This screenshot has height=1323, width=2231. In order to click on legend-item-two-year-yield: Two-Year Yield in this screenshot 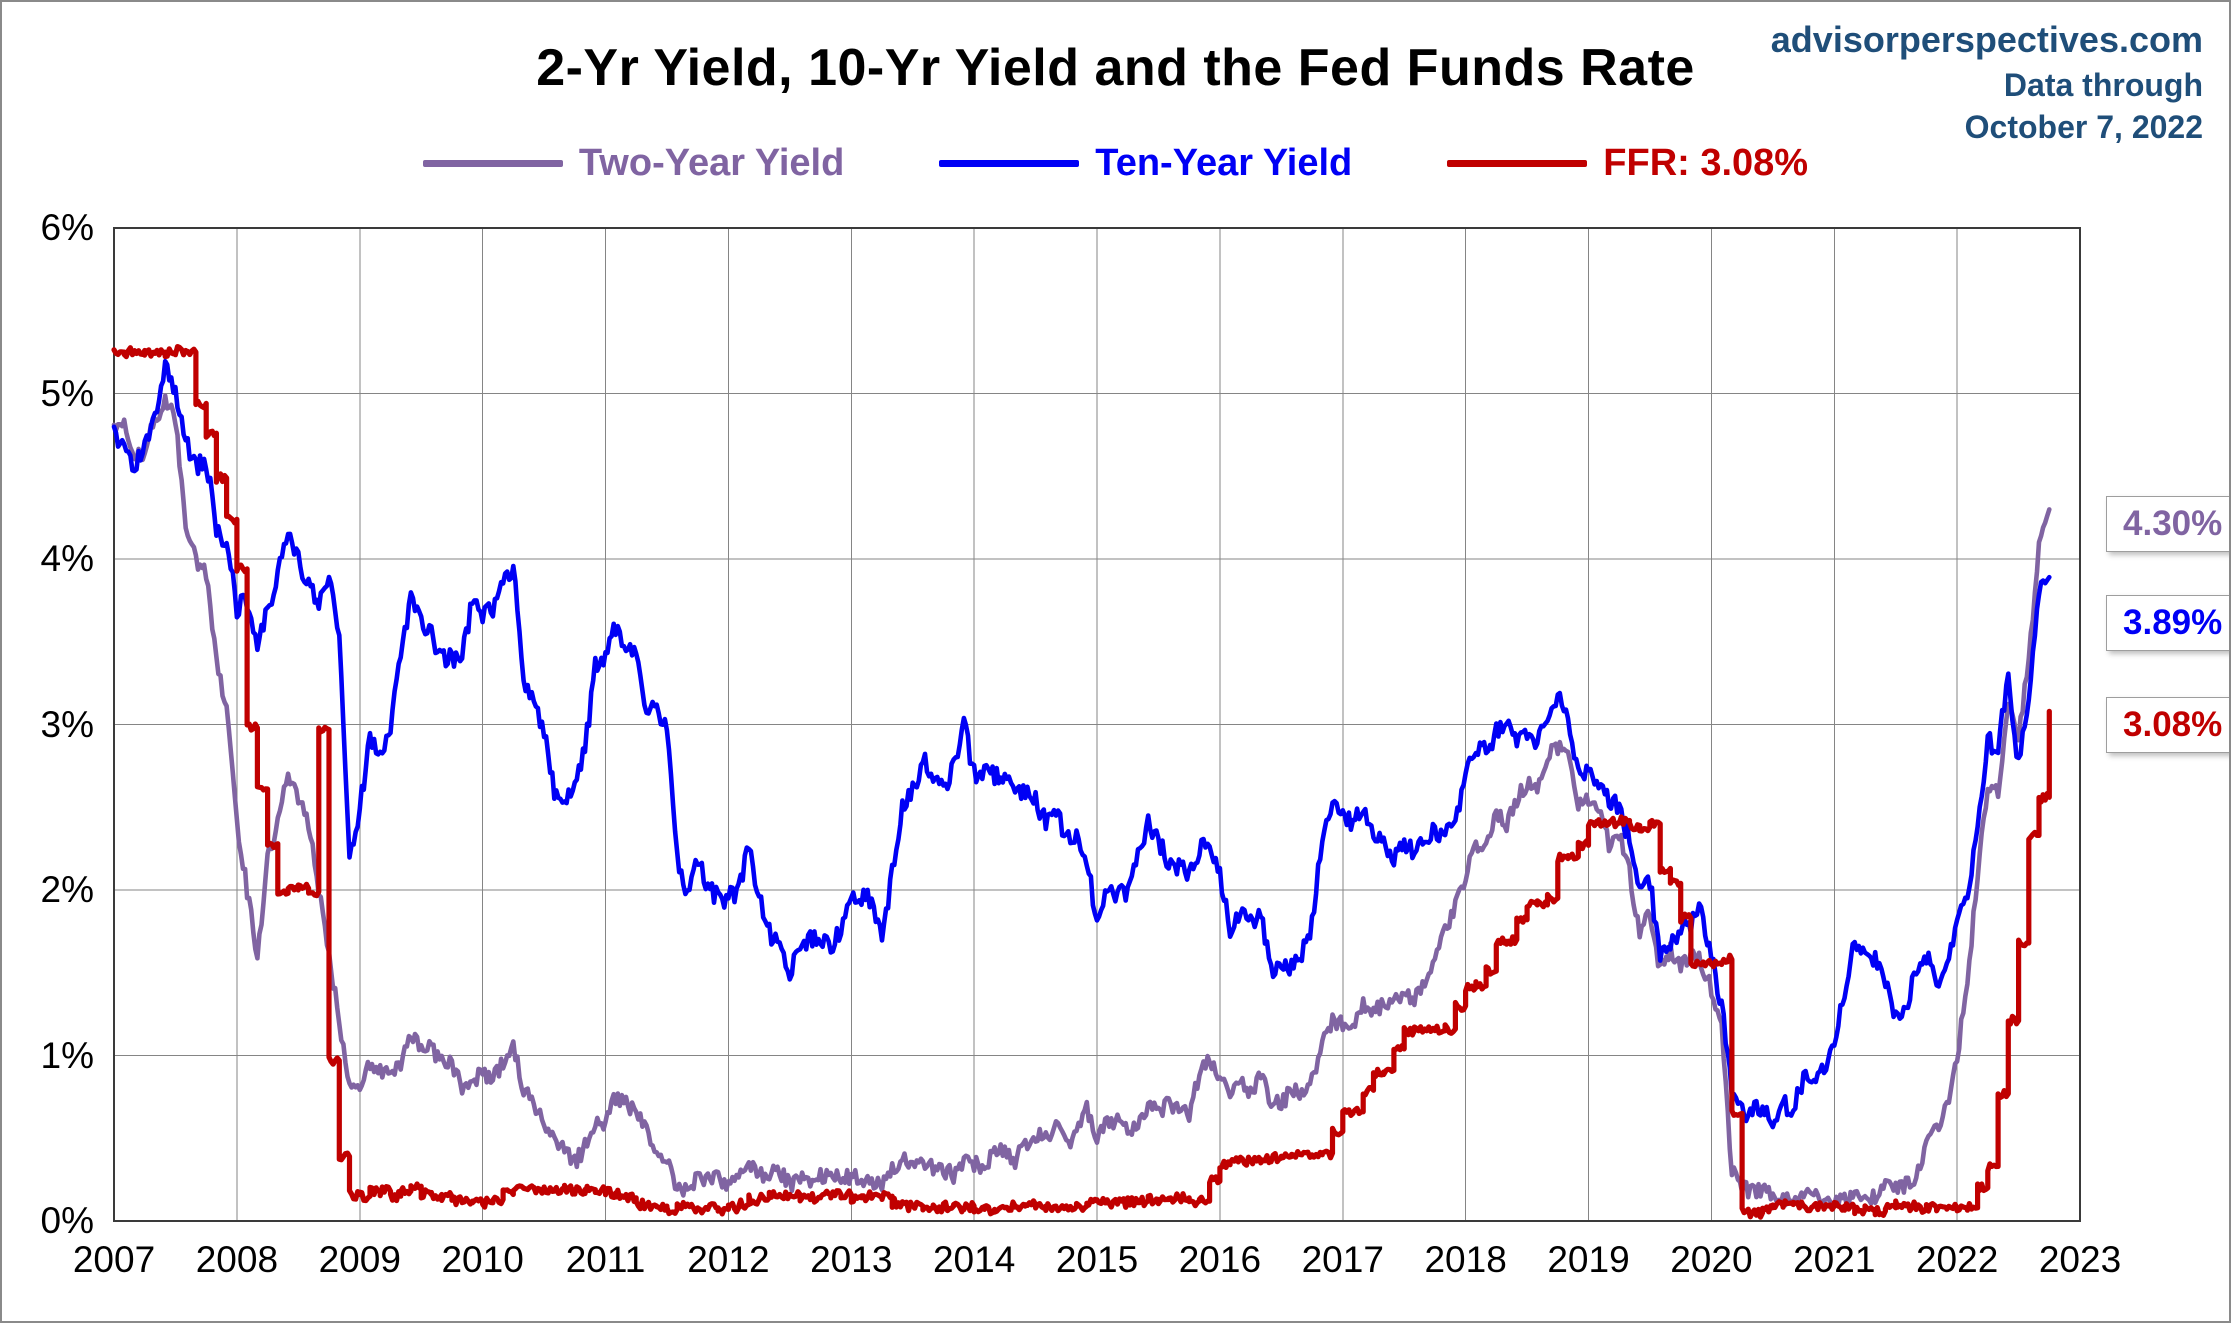, I will do `click(633, 163)`.